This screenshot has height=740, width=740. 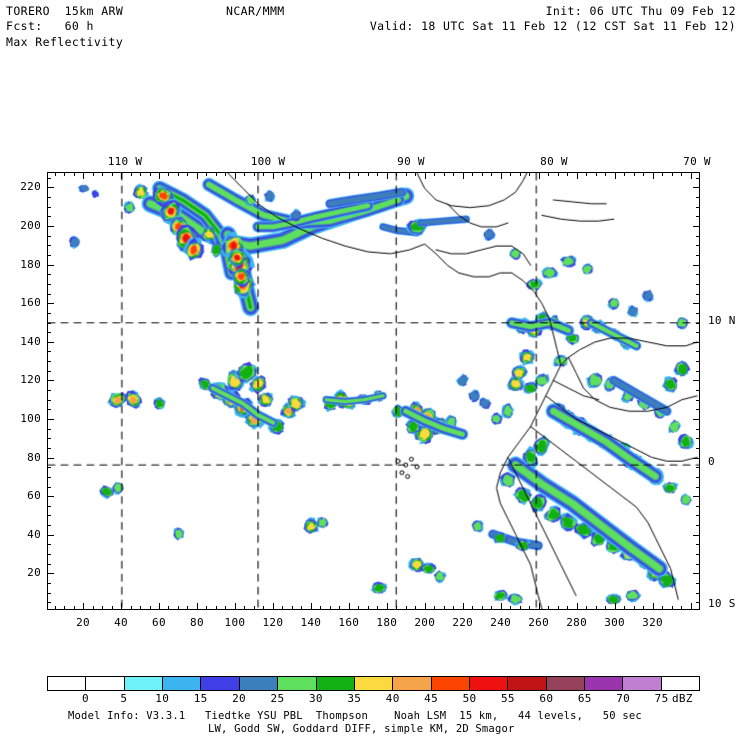 What do you see at coordinates (121, 622) in the screenshot?
I see `x-tick-label: 40` at bounding box center [121, 622].